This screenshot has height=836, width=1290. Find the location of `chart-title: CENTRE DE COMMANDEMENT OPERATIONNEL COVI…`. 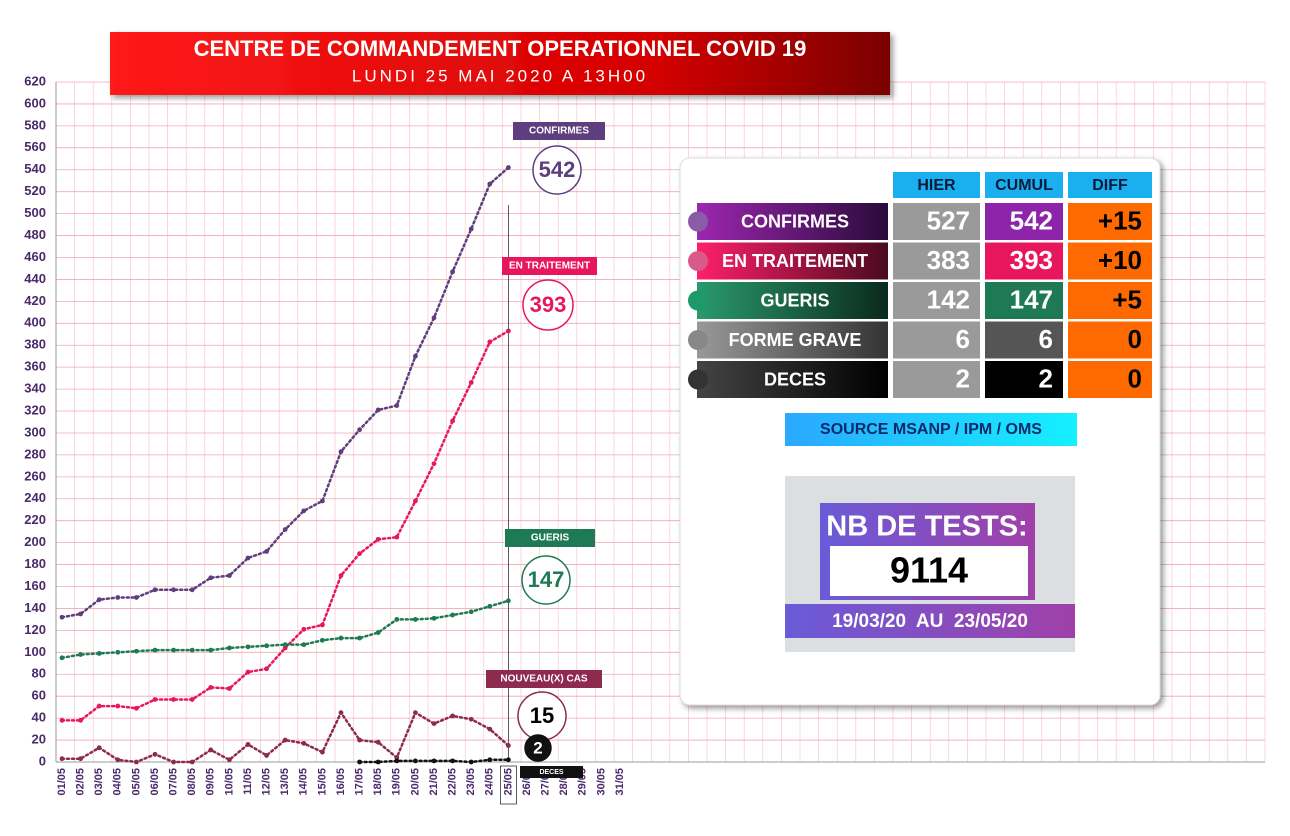

chart-title: CENTRE DE COMMANDEMENT OPERATIONNEL COVI… is located at coordinates (500, 48).